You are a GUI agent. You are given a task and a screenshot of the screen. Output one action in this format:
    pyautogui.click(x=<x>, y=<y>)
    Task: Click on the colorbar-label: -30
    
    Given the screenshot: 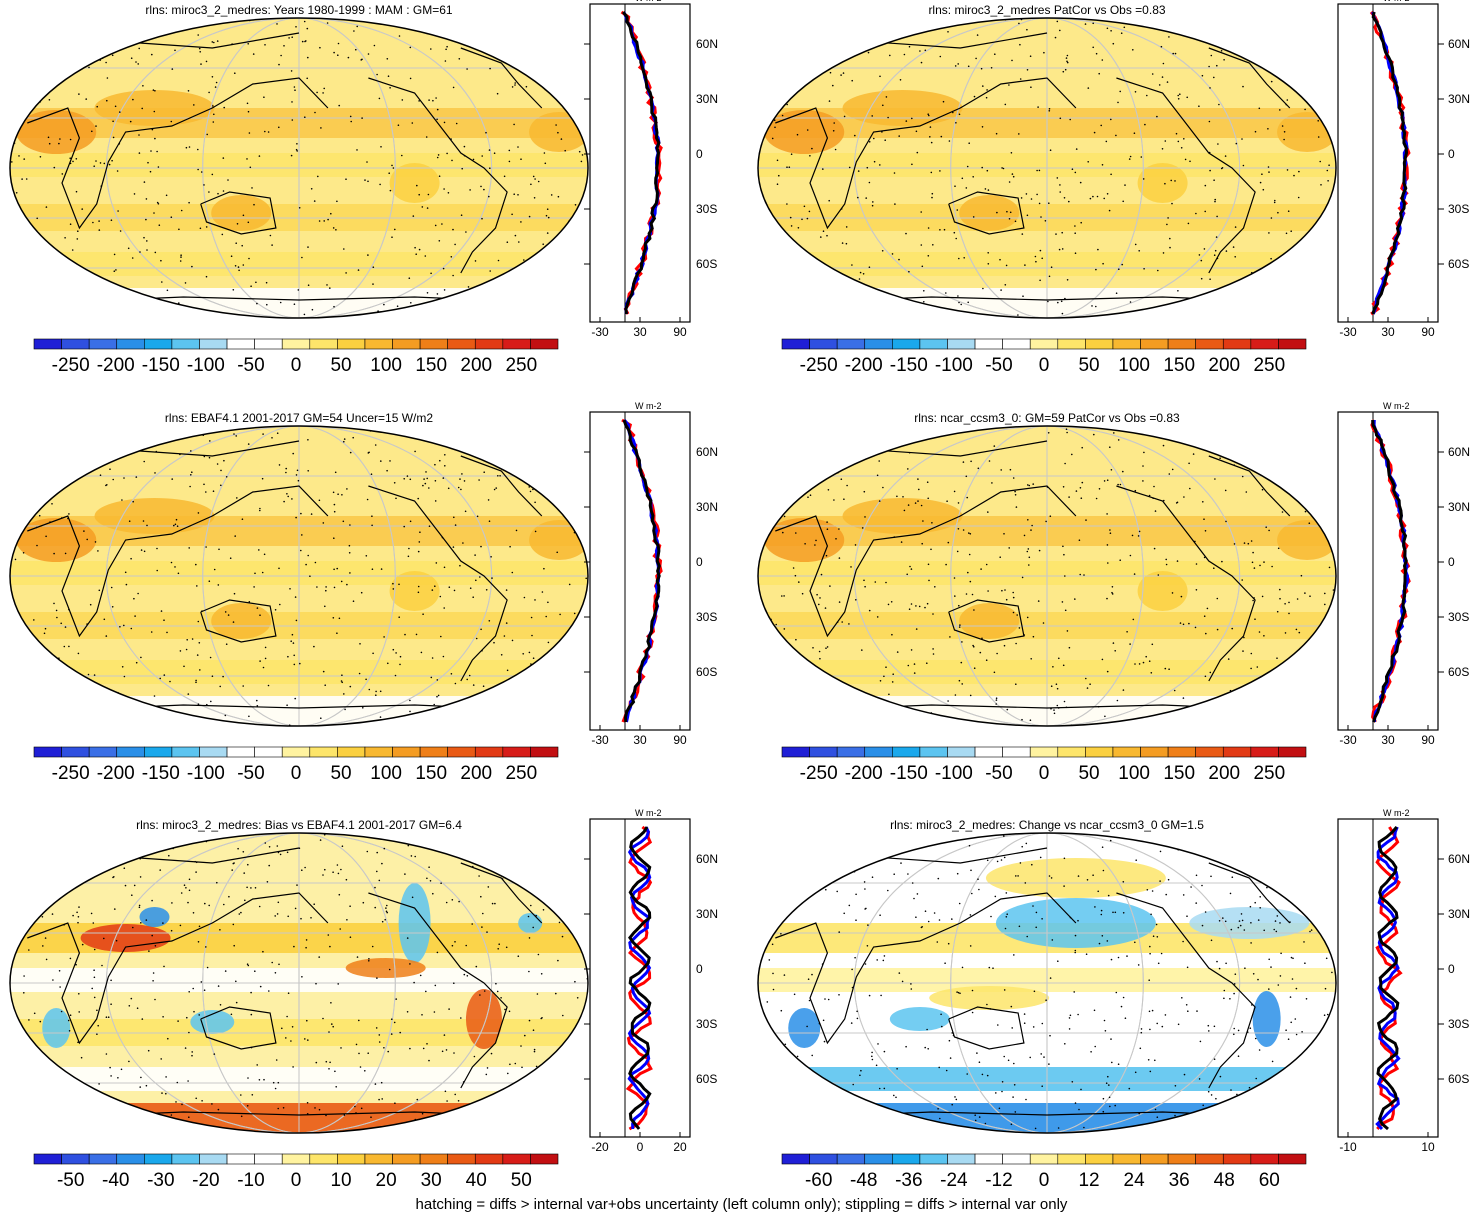 What is the action you would take?
    pyautogui.click(x=160, y=1180)
    